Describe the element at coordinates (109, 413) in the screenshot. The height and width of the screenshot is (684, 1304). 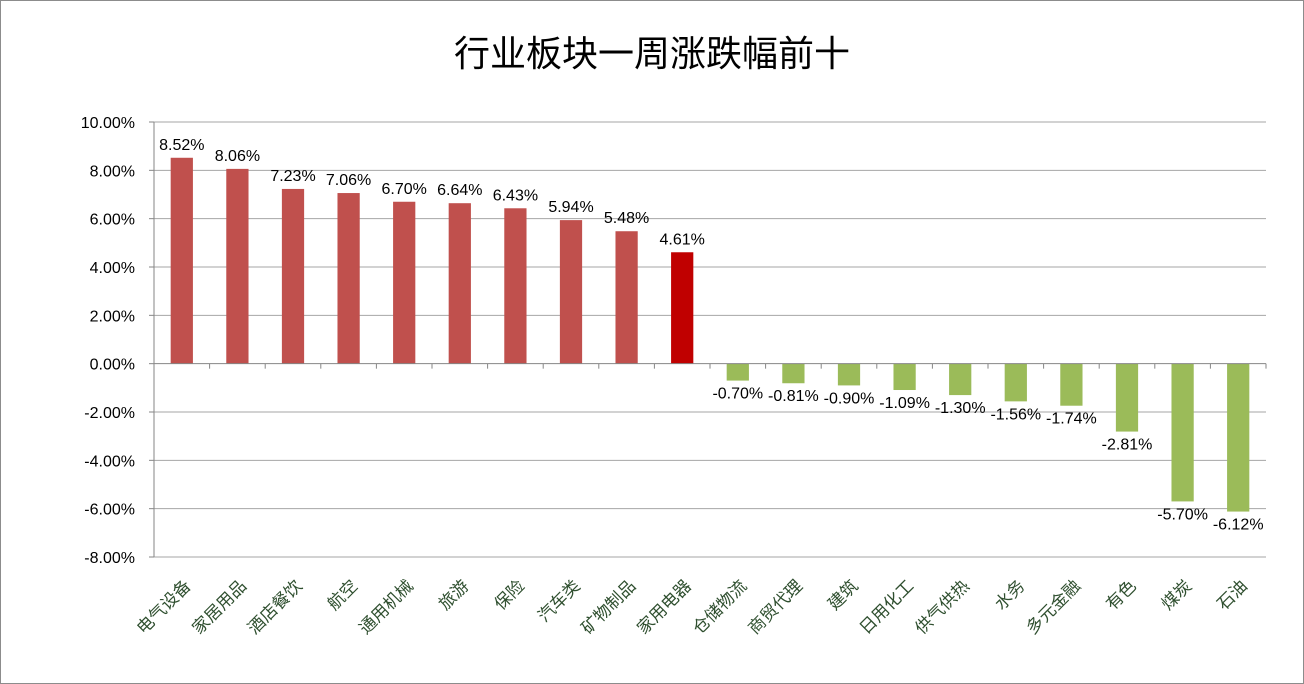
I see `y-tick-label: -2.00%` at that location.